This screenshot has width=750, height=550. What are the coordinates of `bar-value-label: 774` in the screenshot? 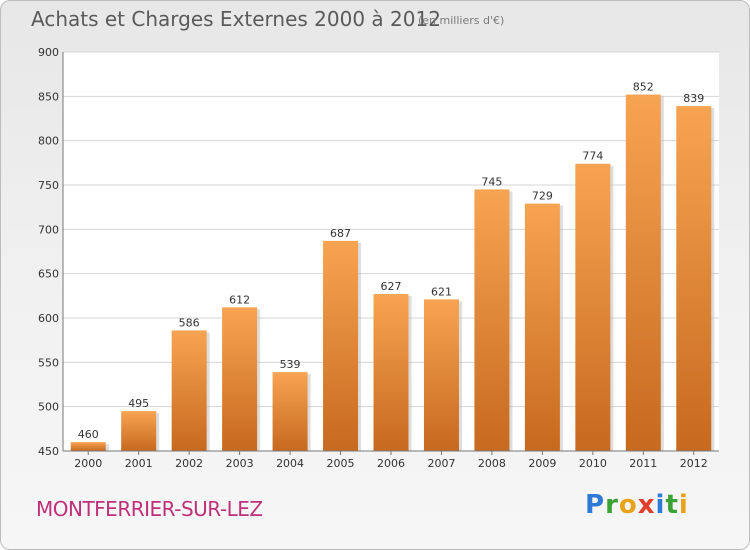 It's located at (592, 156).